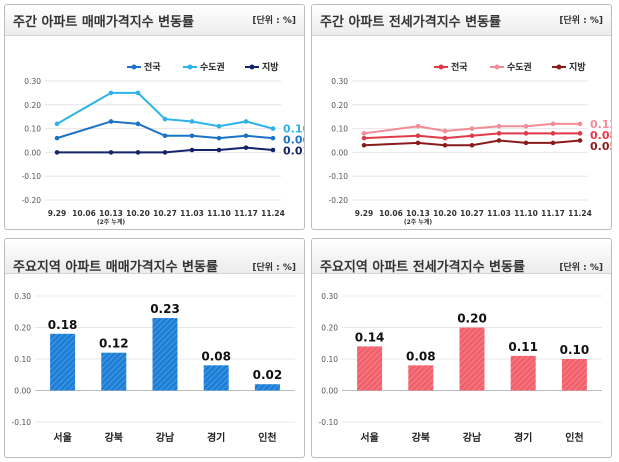 This screenshot has width=619, height=462. Describe the element at coordinates (62, 437) in the screenshot. I see `x-category-label: 서울` at that location.